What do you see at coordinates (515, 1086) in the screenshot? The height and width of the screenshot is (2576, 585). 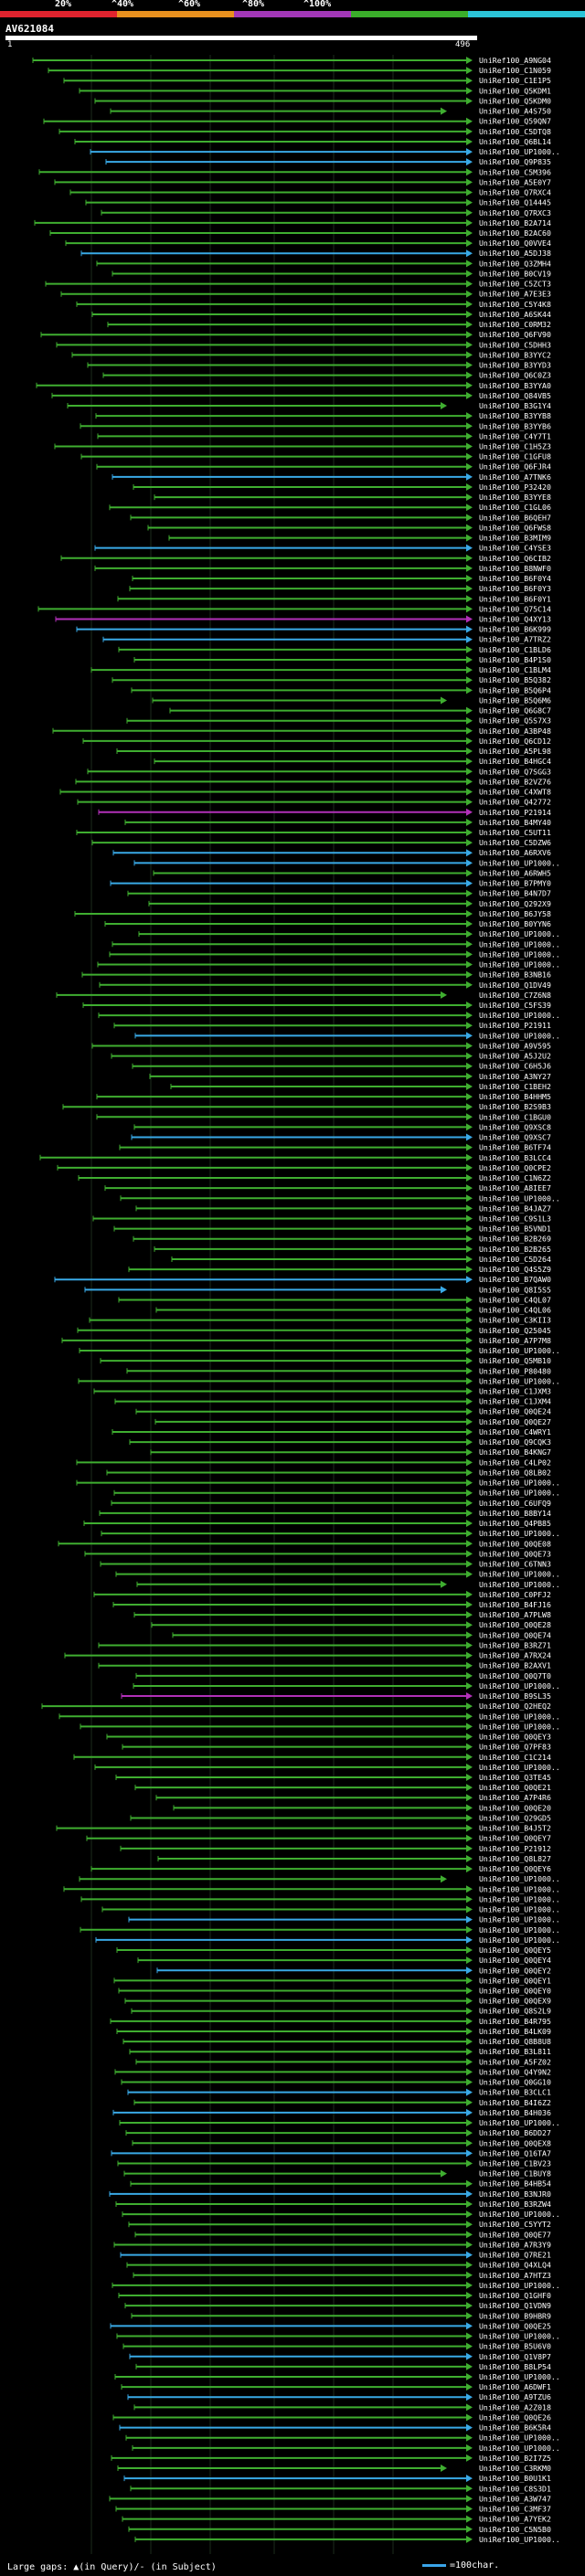 I see `hit-label: UniRef100_C1BEH2` at bounding box center [515, 1086].